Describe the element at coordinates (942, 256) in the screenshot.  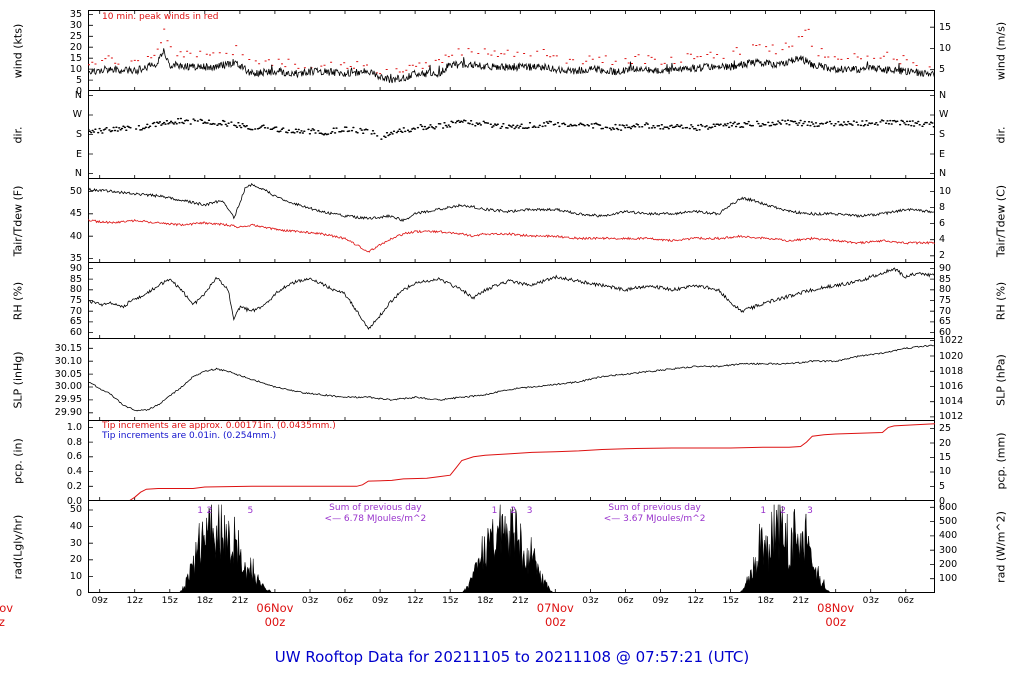
I see `tick-label-temp: 2` at that location.